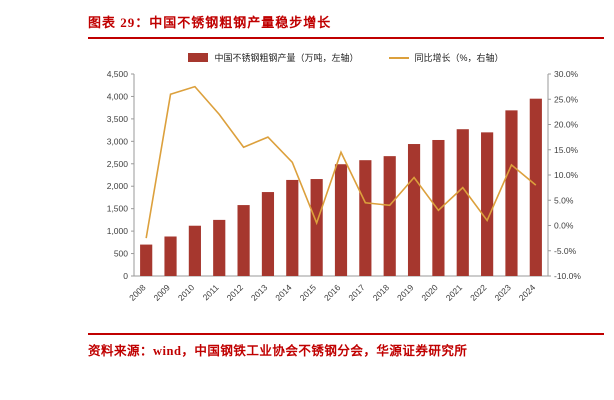 This screenshot has height=400, width=614. I want to click on chart-legend: 中国不锈钢粗钢产量（万吨，左轴） 同比增长（%，右轴）, so click(346, 57).